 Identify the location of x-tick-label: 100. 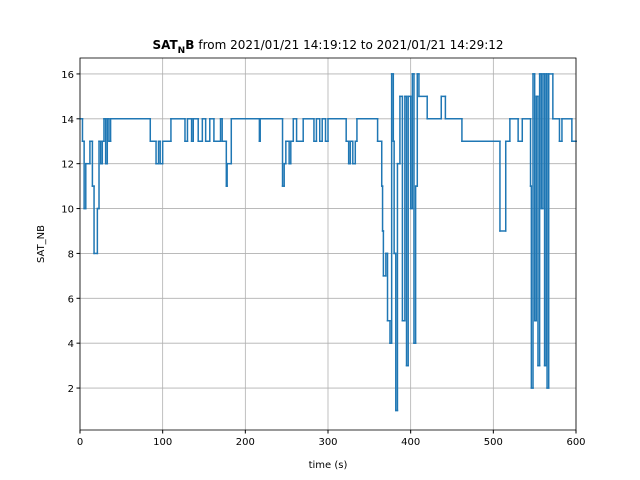
(162, 442).